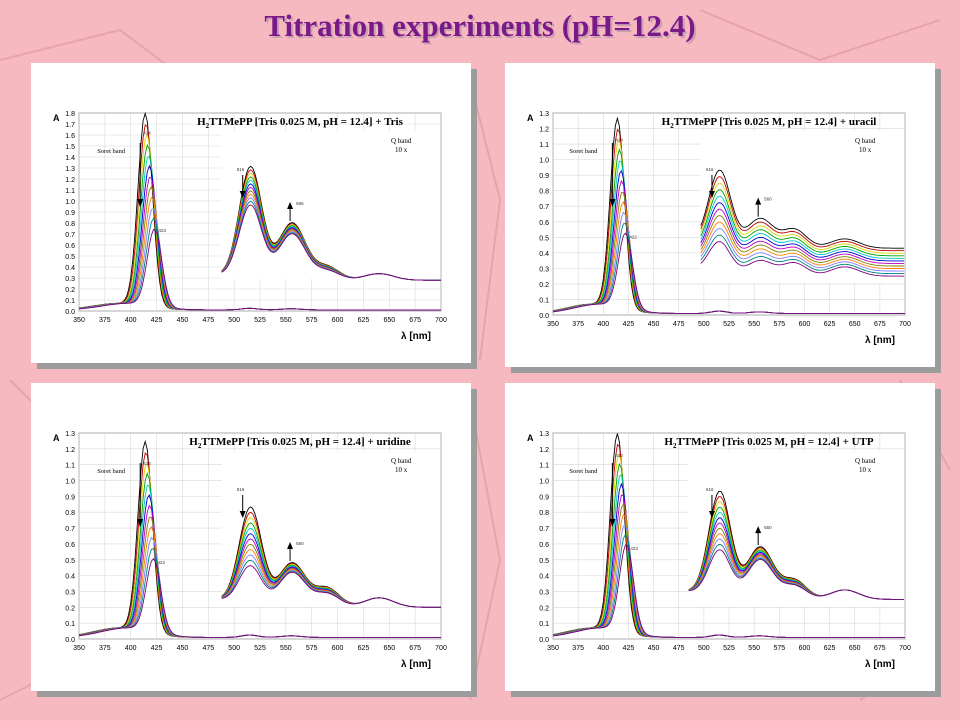  Describe the element at coordinates (768, 199) in the screenshot. I see `peak-label: 560` at that location.